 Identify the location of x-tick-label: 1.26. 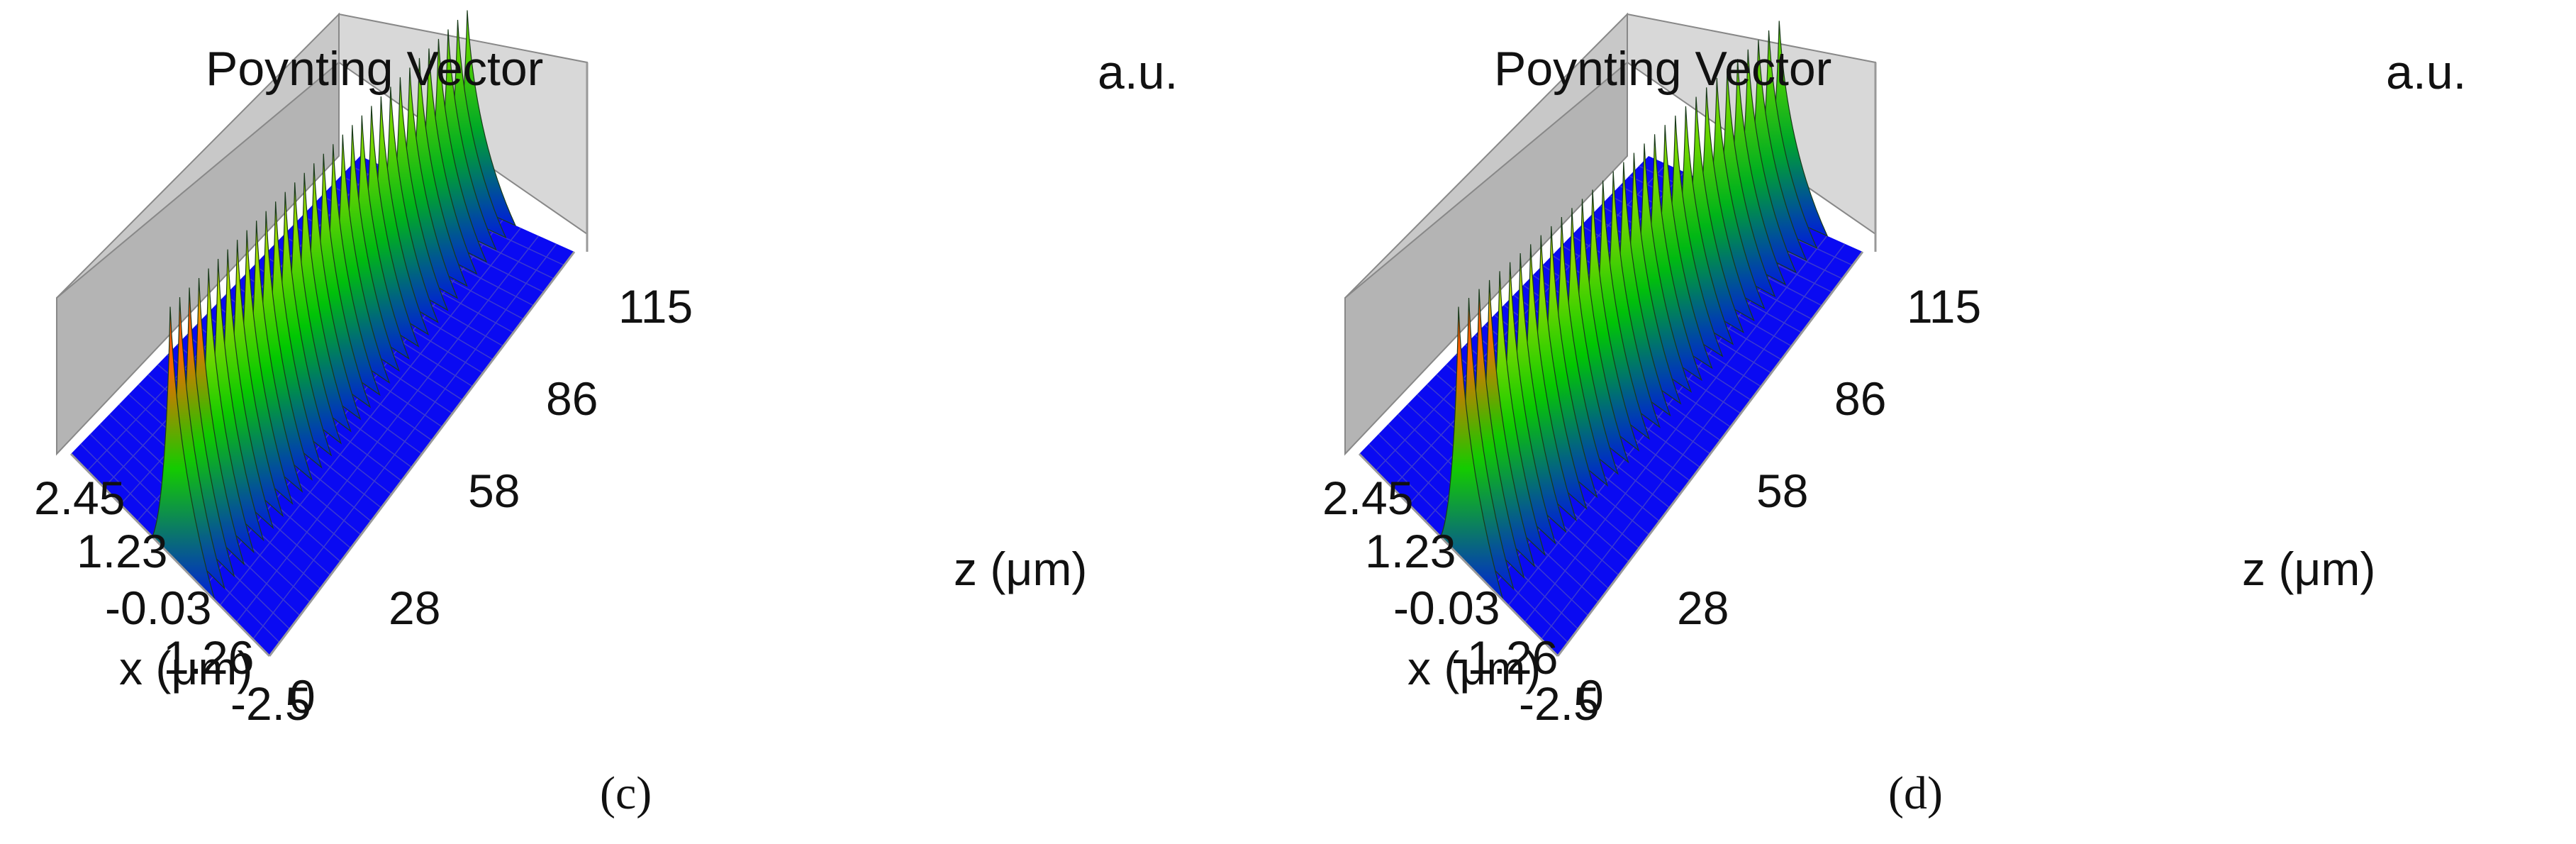
(208, 657).